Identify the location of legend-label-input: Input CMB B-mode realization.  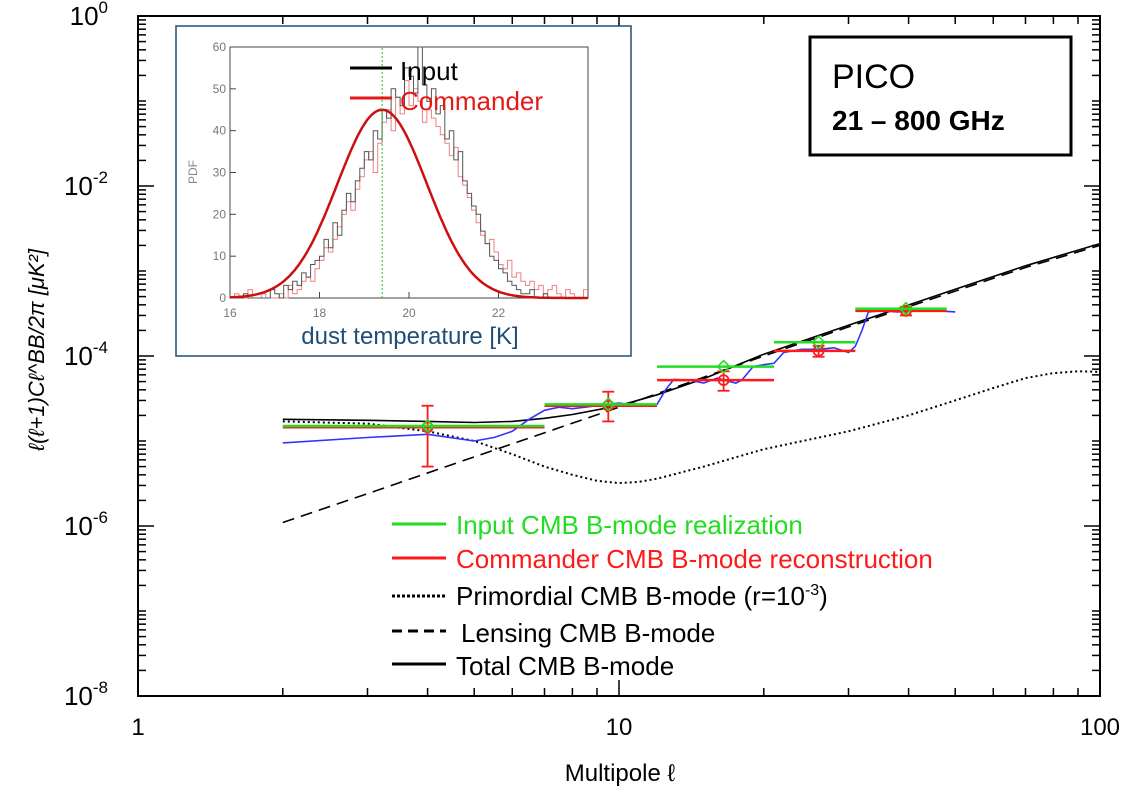
(629, 525).